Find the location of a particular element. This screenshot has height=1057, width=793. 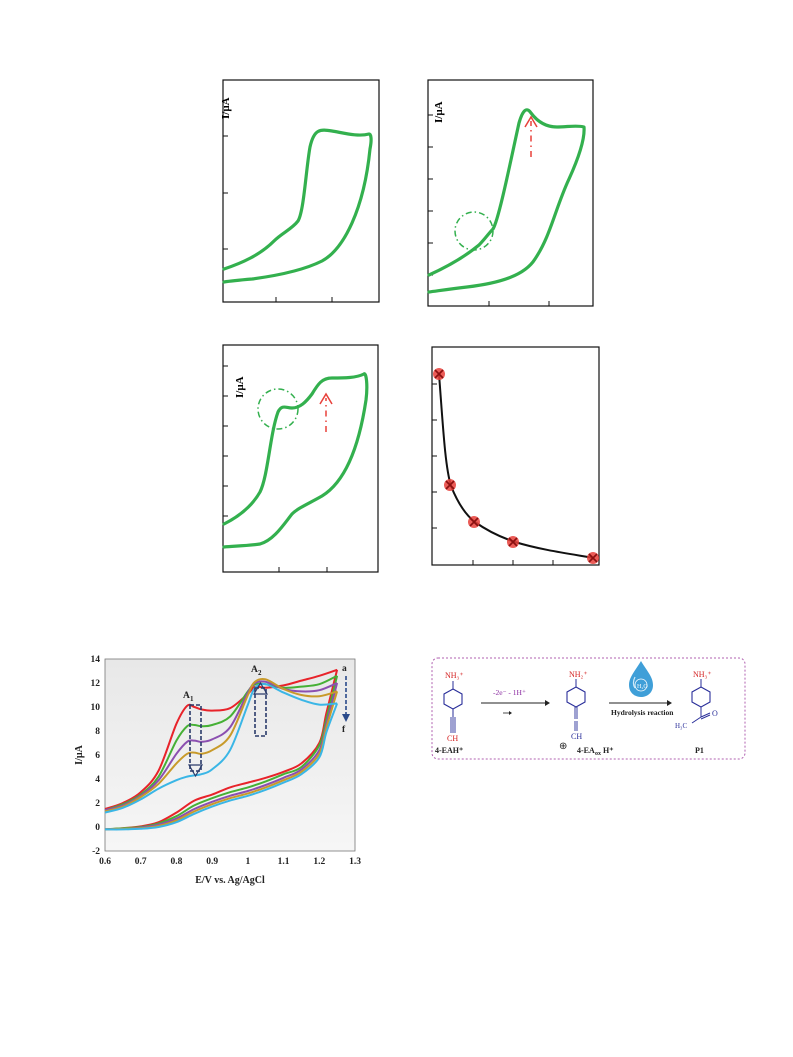

decay-markers is located at coordinates (516, 466).